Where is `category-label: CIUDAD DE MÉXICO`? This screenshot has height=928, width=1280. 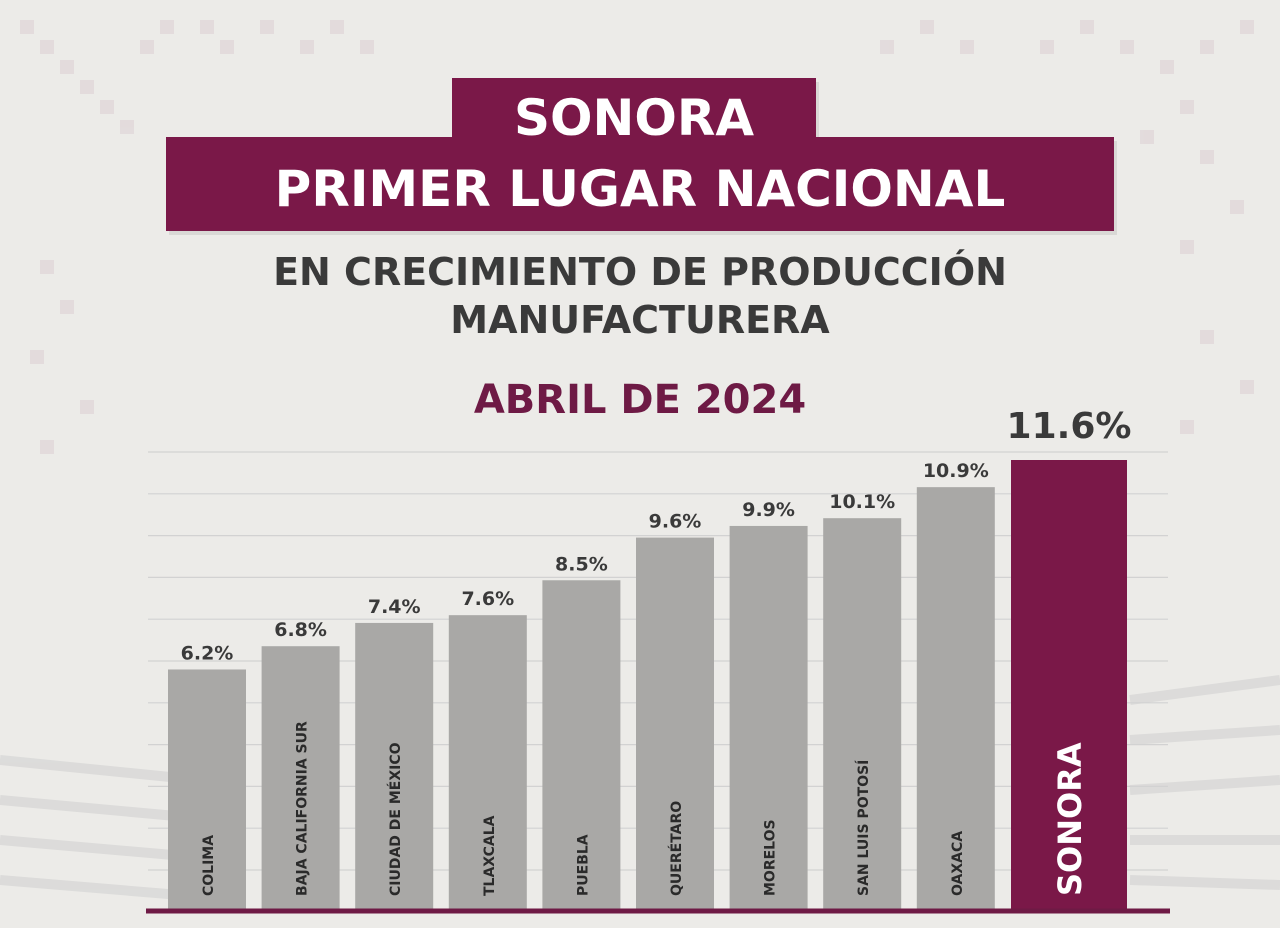
category-label: CIUDAD DE MÉXICO is located at coordinates (395, 819).